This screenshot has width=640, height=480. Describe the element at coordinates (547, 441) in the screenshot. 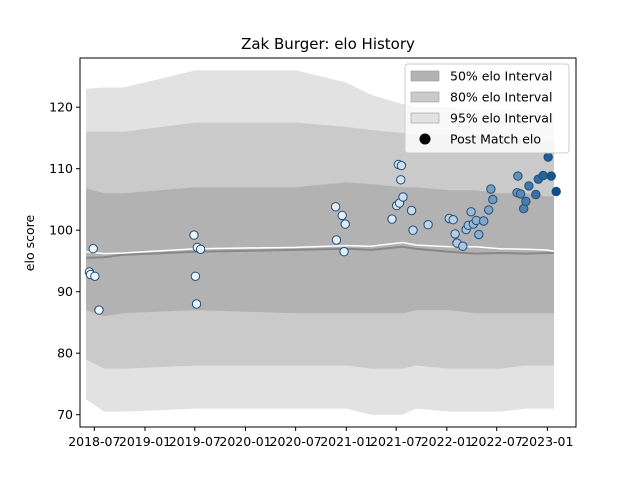

I see `x-tick-label: 2023-01` at that location.